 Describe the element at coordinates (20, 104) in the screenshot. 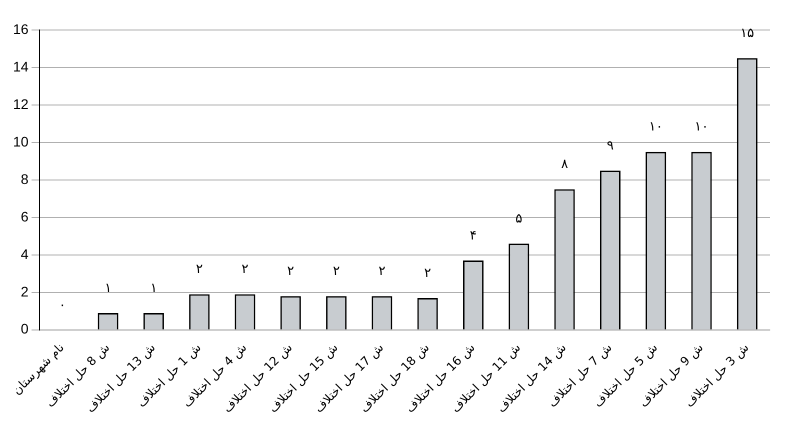

I see `y-tick-label: 12` at that location.